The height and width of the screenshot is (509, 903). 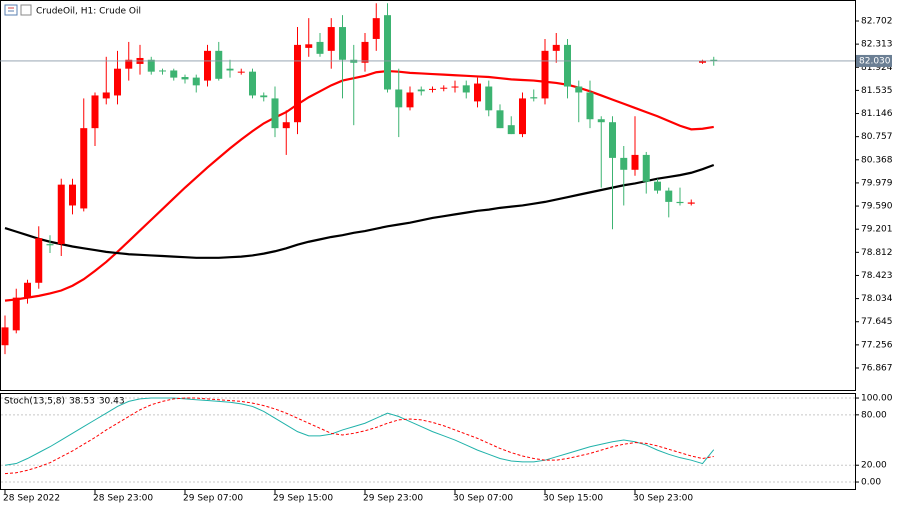 What do you see at coordinates (123, 499) in the screenshot?
I see `x-tick-label: 28 Sep 23:00` at bounding box center [123, 499].